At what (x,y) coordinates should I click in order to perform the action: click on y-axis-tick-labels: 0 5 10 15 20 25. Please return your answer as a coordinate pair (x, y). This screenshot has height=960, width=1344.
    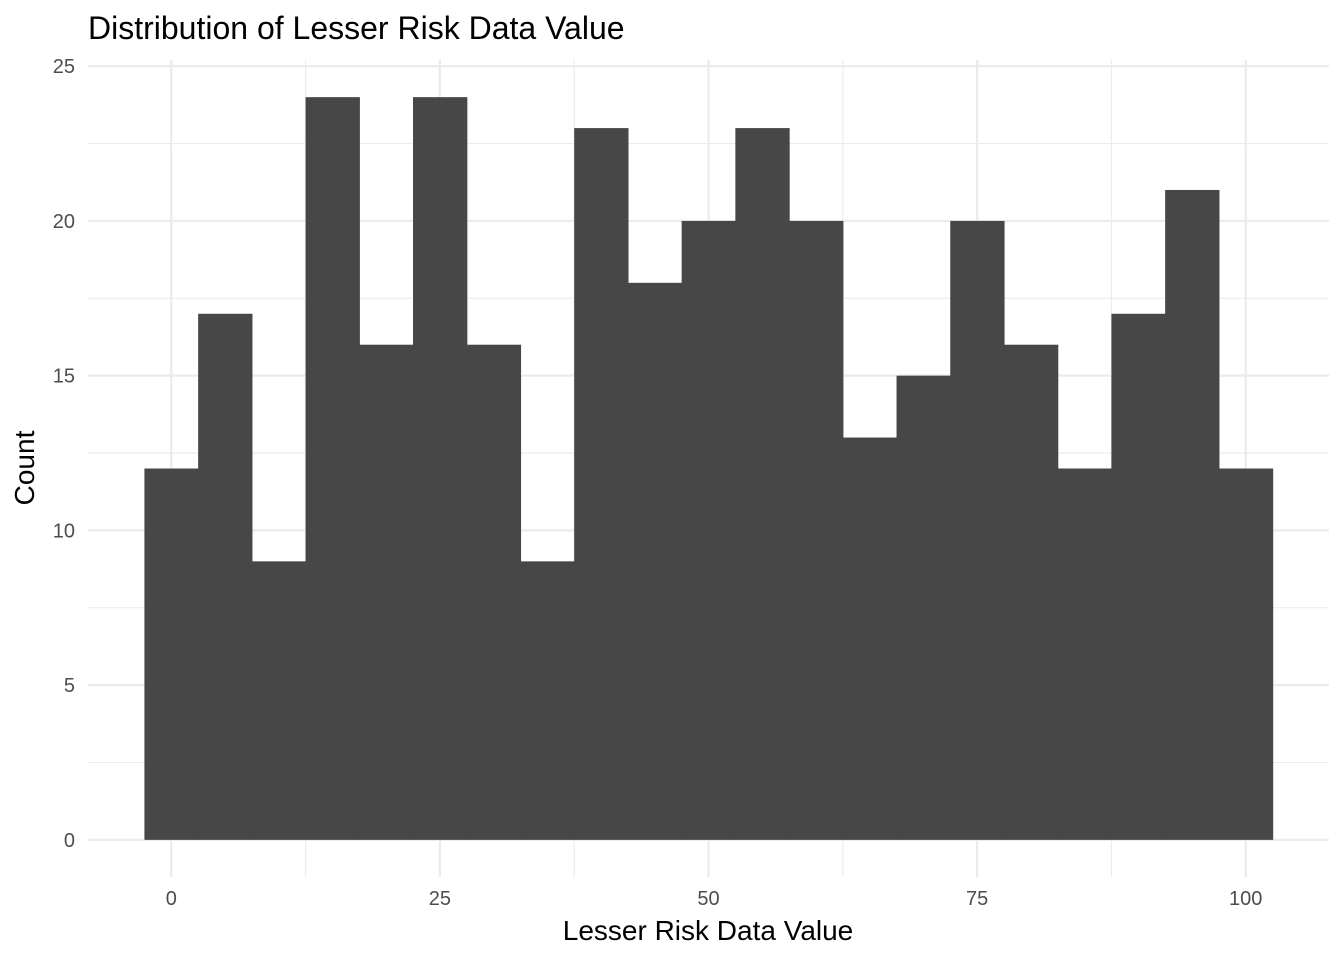
    Looking at the image, I should click on (64, 454).